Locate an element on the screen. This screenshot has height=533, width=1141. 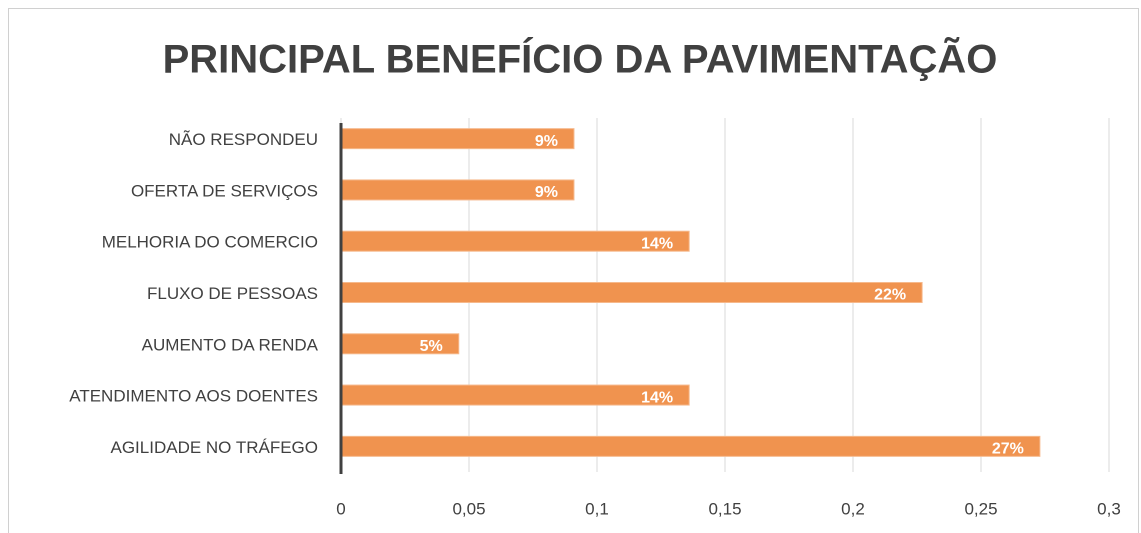
x-tick-label: 0,1 is located at coordinates (597, 508).